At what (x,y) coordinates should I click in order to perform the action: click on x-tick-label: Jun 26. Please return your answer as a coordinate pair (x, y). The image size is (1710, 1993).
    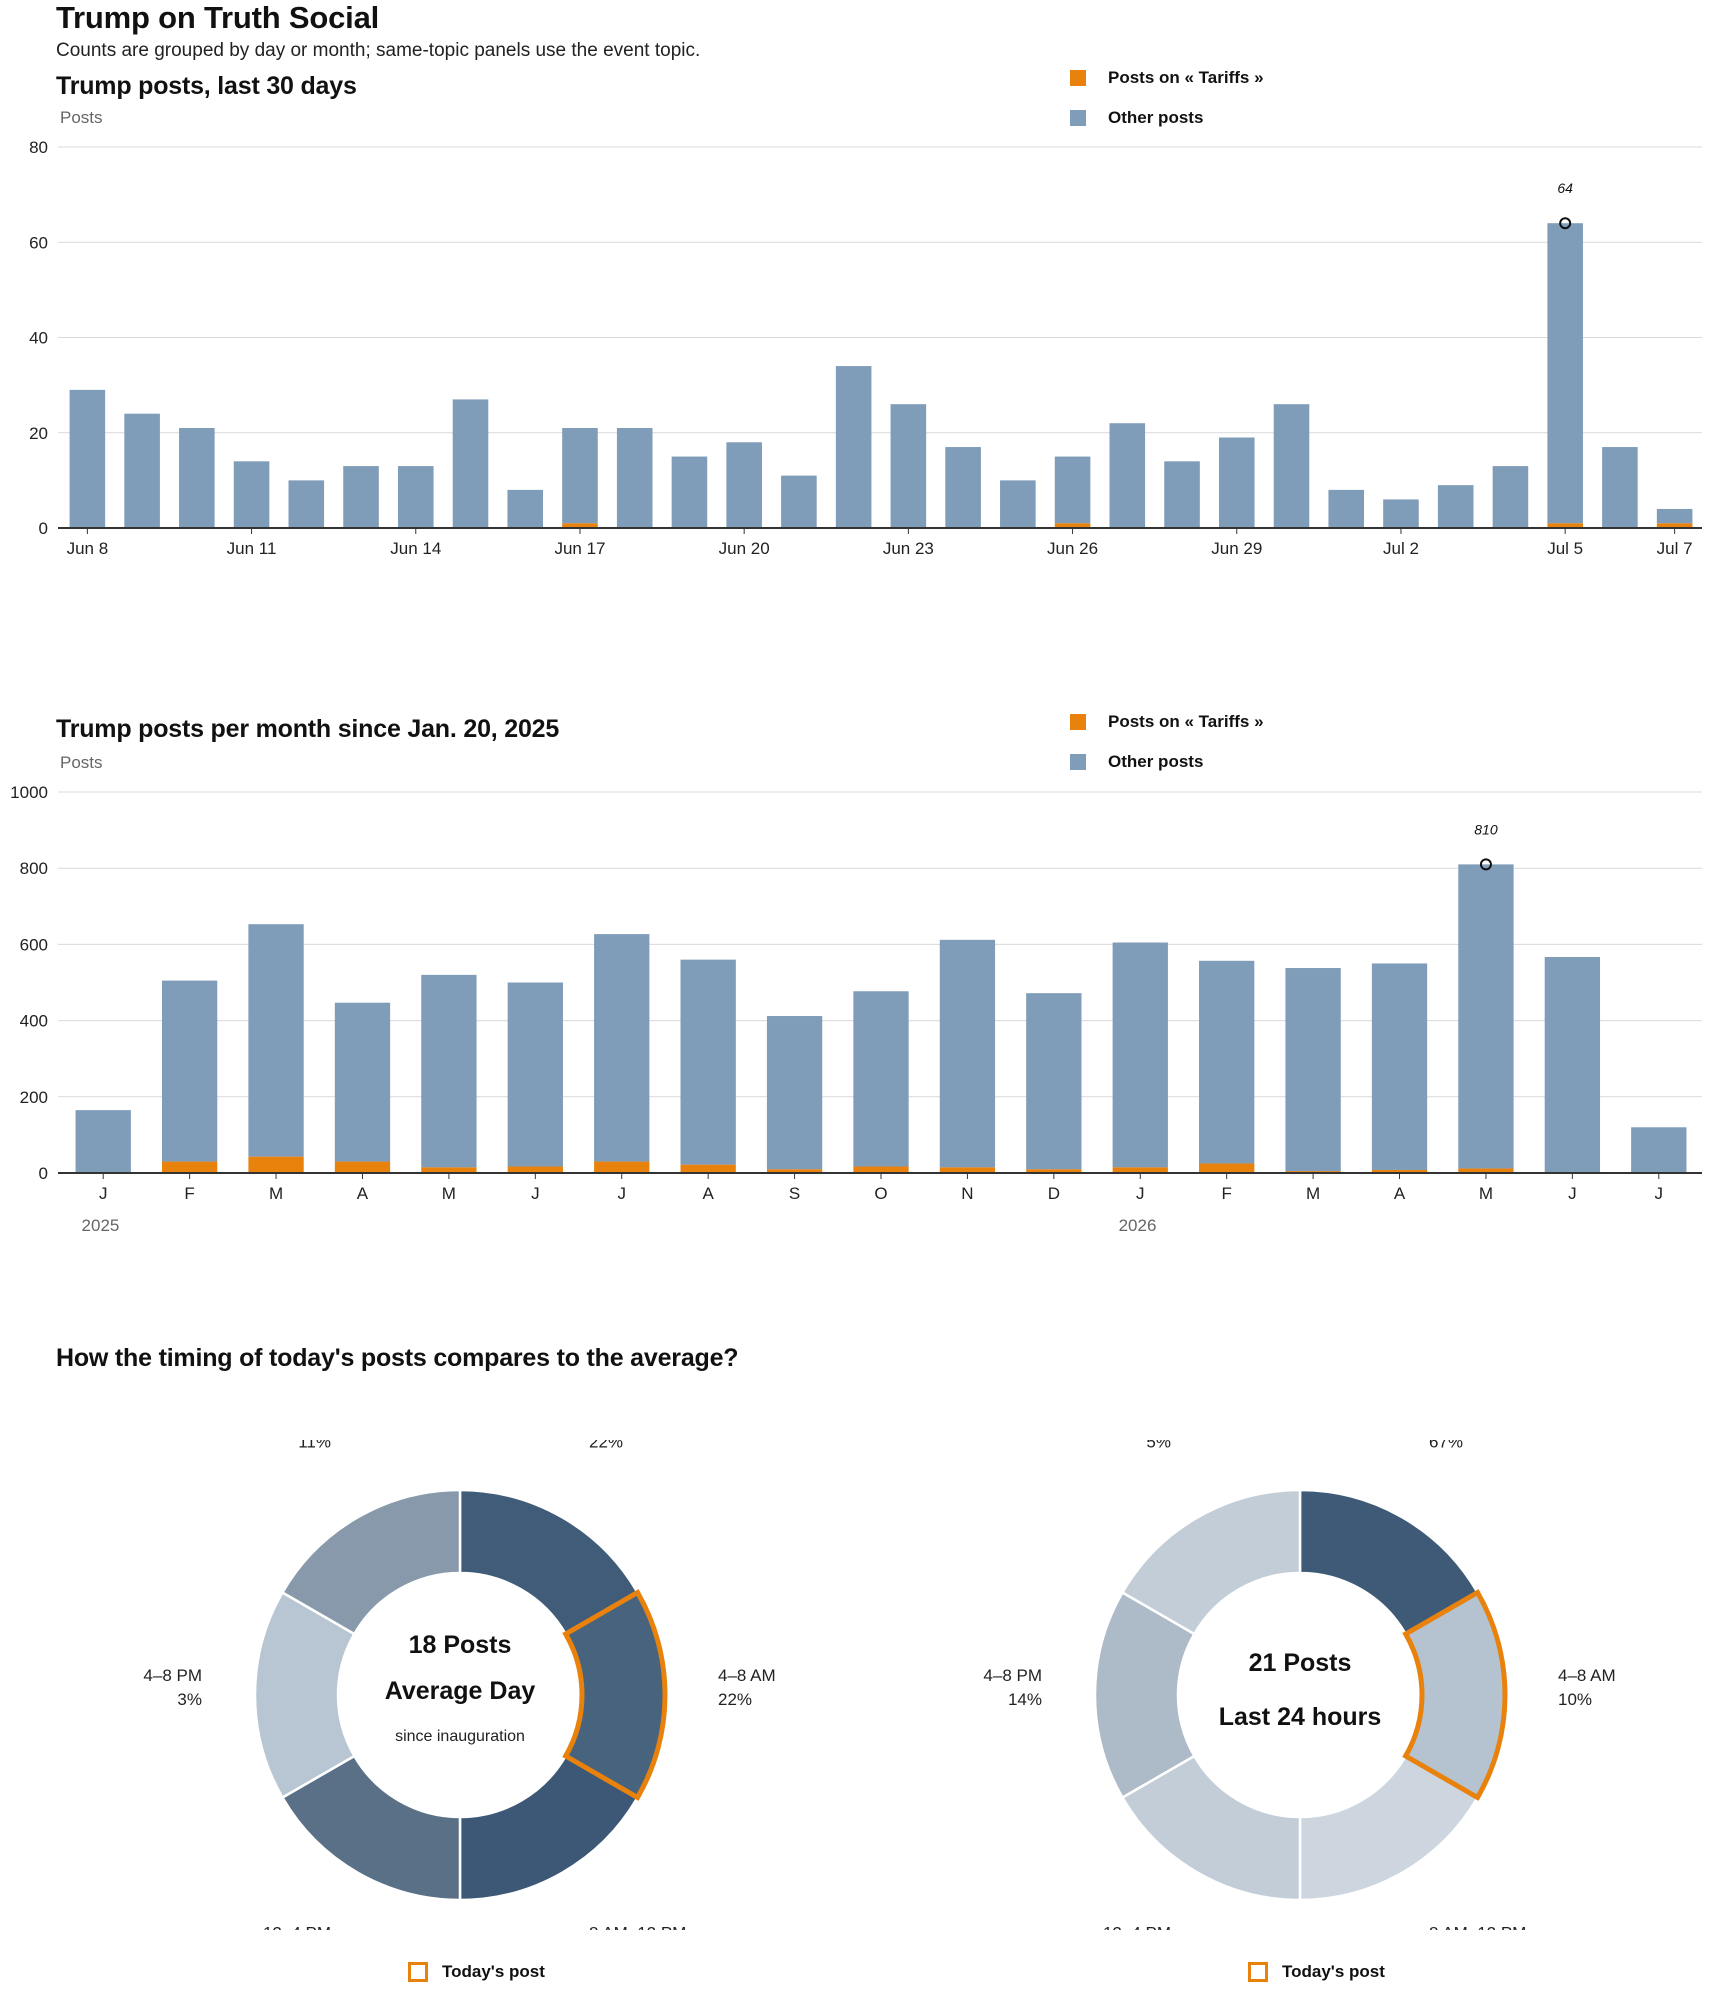
    Looking at the image, I should click on (1072, 548).